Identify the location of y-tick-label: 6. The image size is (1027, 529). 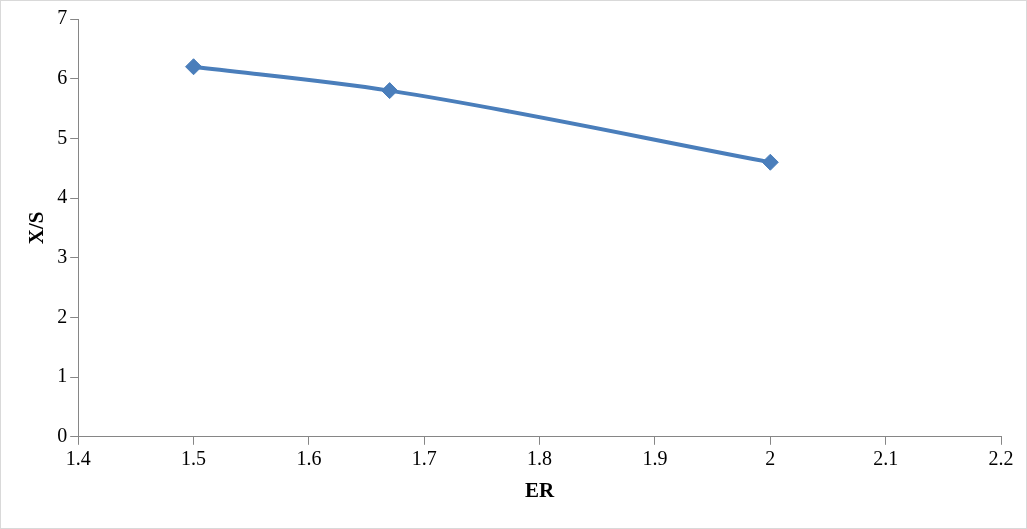
(62, 76).